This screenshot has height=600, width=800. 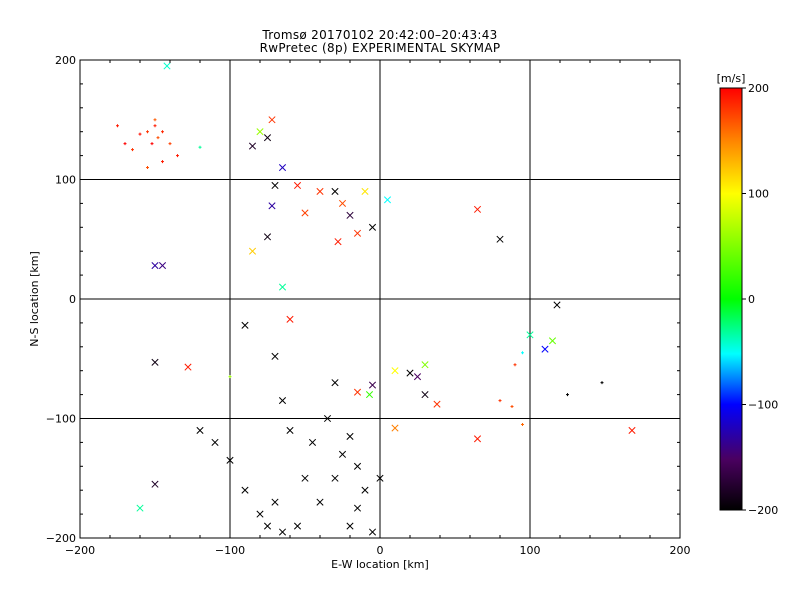 What do you see at coordinates (380, 35) in the screenshot?
I see `chart-title-line-1: Tromsø 20170102 20:42:00–20:43:43` at bounding box center [380, 35].